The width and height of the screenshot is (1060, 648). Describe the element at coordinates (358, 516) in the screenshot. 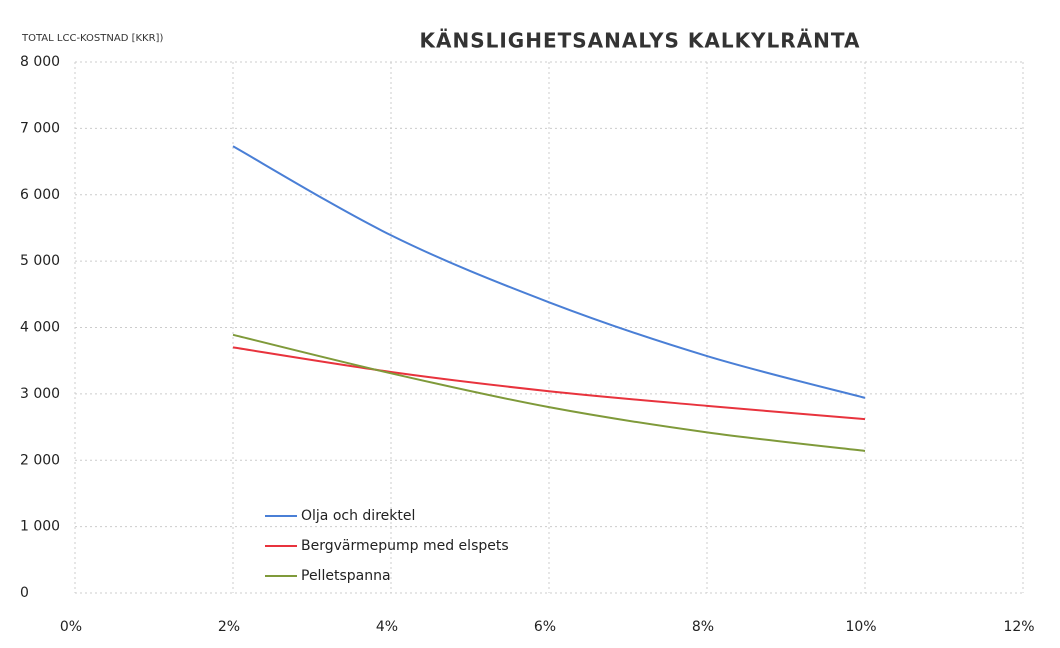

I see `legend-label: Olja och direktel` at that location.